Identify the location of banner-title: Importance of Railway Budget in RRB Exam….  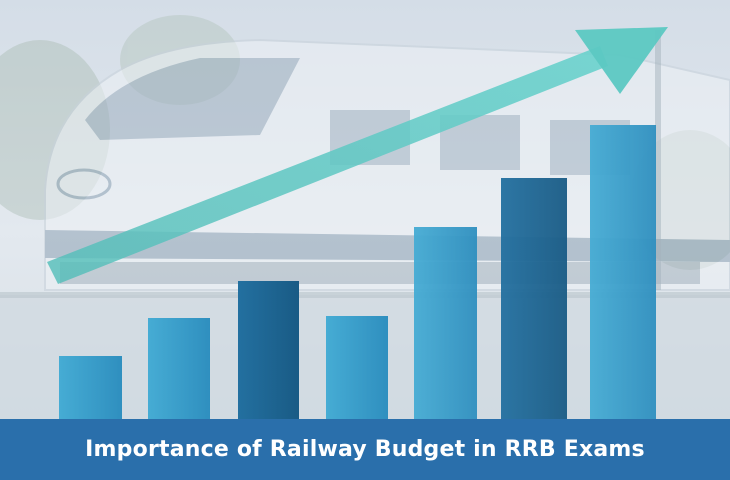
(365, 449).